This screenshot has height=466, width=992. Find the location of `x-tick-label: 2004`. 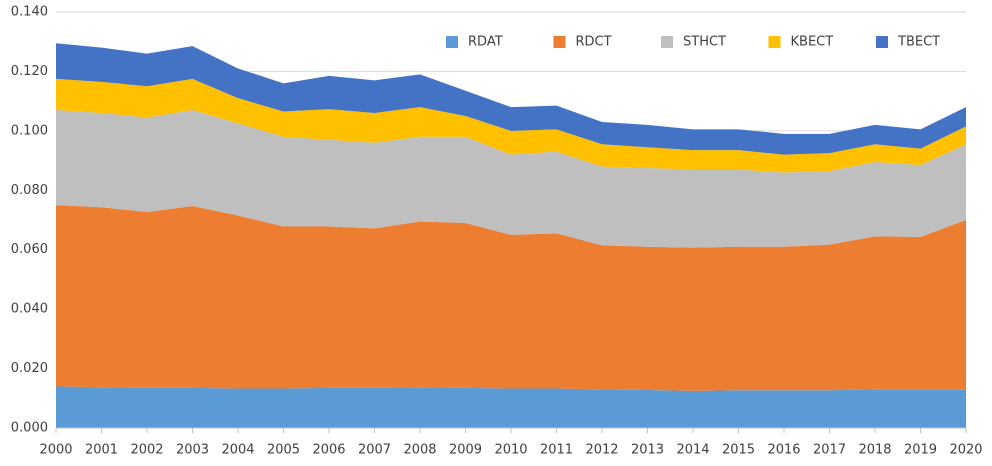

x-tick-label: 2004 is located at coordinates (237, 450).